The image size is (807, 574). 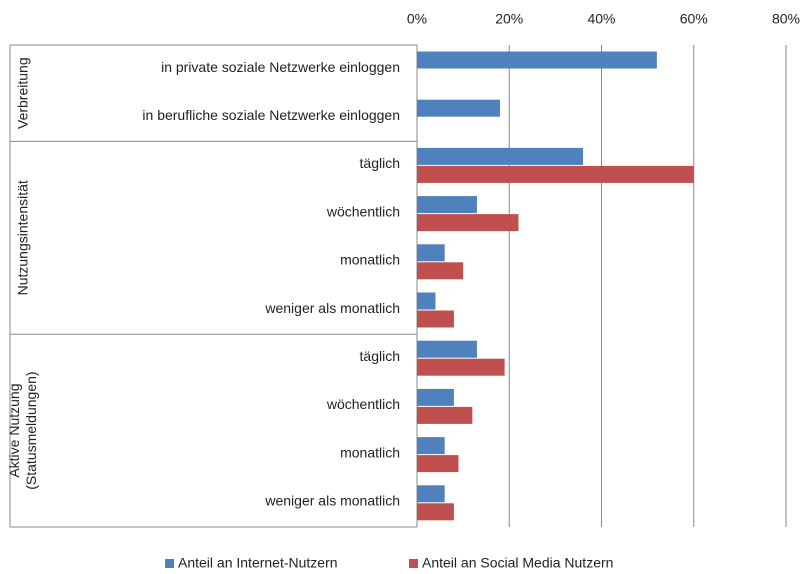 I want to click on x-tick-label: 40%, so click(x=601, y=19).